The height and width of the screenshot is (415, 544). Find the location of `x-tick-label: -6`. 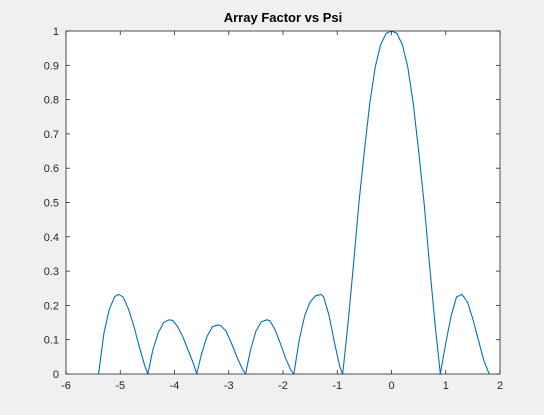

x-tick-label: -6 is located at coordinates (66, 386).